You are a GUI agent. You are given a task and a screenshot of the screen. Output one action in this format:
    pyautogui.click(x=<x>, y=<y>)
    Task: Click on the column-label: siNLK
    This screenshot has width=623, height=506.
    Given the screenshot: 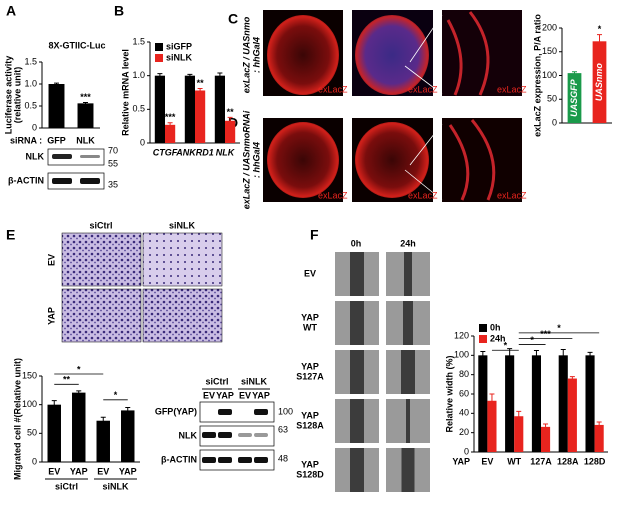 What is the action you would take?
    pyautogui.click(x=182, y=225)
    